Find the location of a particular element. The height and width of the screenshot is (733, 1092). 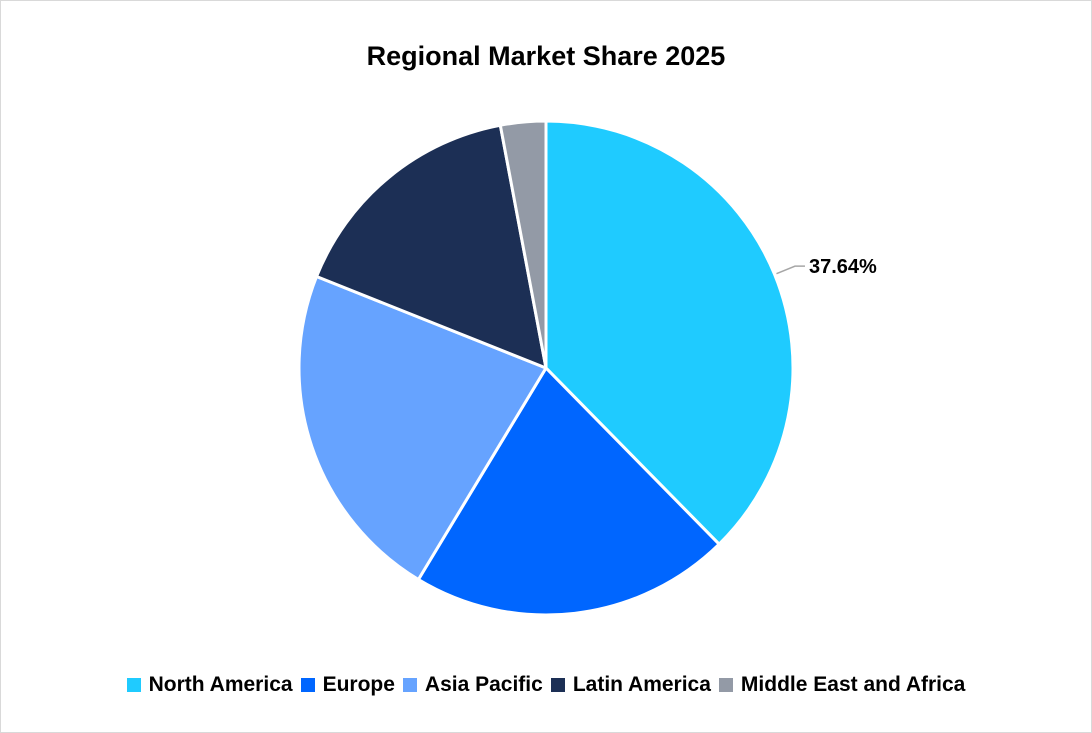

legend-label: Latin America is located at coordinates (641, 684).